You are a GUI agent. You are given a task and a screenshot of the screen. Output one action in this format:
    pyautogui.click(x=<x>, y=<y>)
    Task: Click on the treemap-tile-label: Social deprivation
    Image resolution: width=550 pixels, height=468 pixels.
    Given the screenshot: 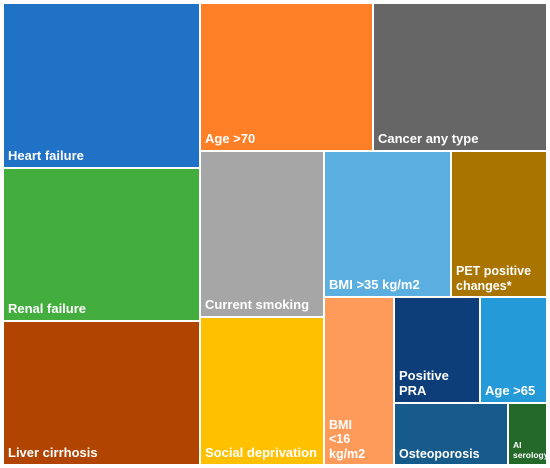 What is the action you would take?
    pyautogui.click(x=261, y=453)
    